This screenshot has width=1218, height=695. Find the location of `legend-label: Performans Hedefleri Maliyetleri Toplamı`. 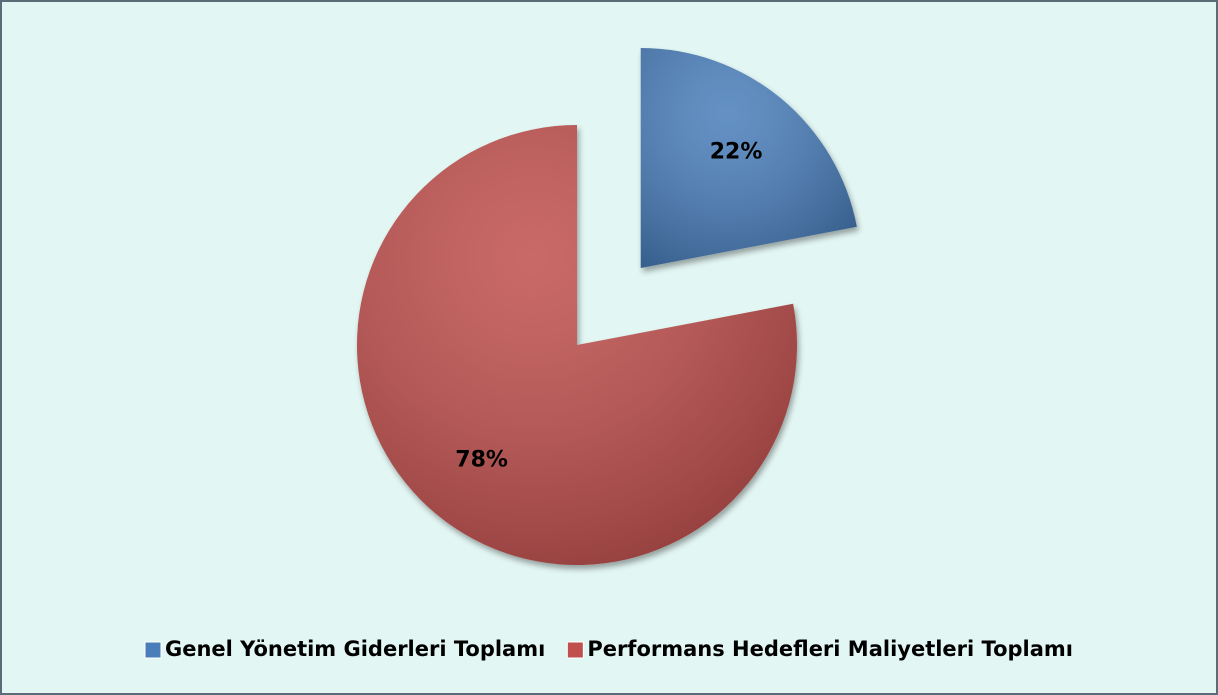

legend-label: Performans Hedefleri Maliyetleri Toplamı is located at coordinates (830, 649).